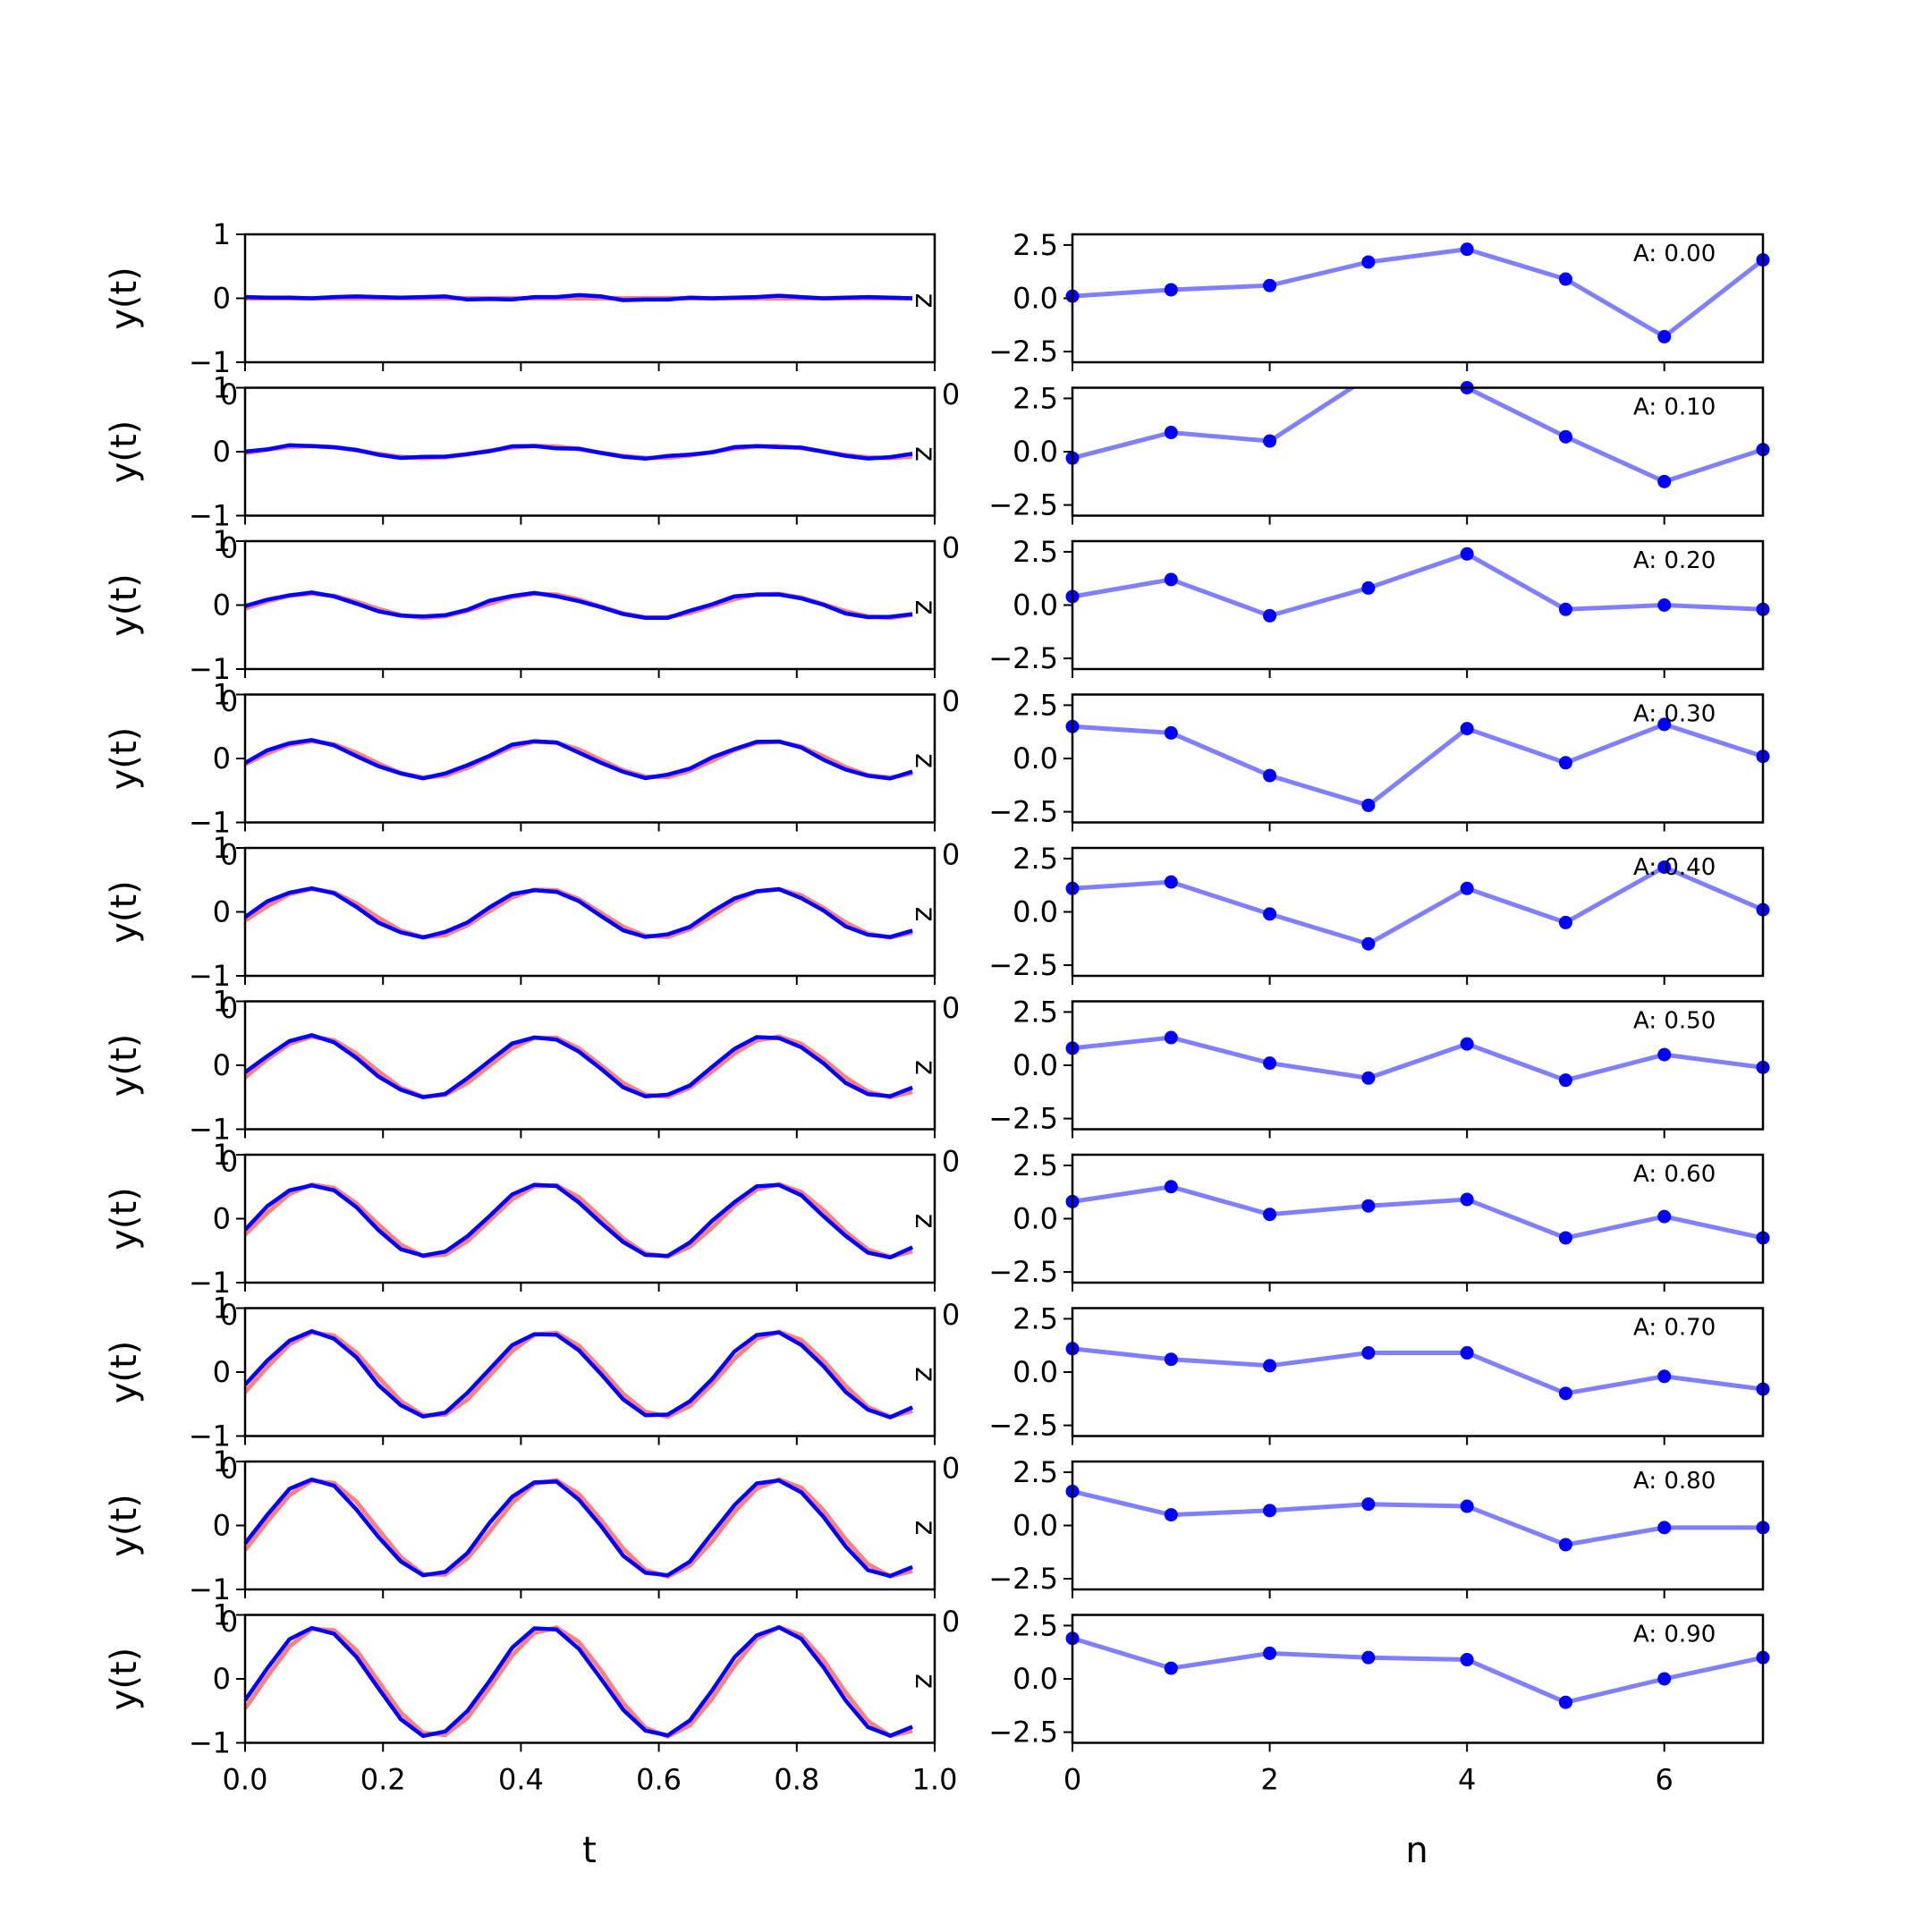 The image size is (1932, 1932). What do you see at coordinates (1379, 1373) in the screenshot?
I see `right-panel: 2.5 0.0 −2.5 A: 0.70` at bounding box center [1379, 1373].